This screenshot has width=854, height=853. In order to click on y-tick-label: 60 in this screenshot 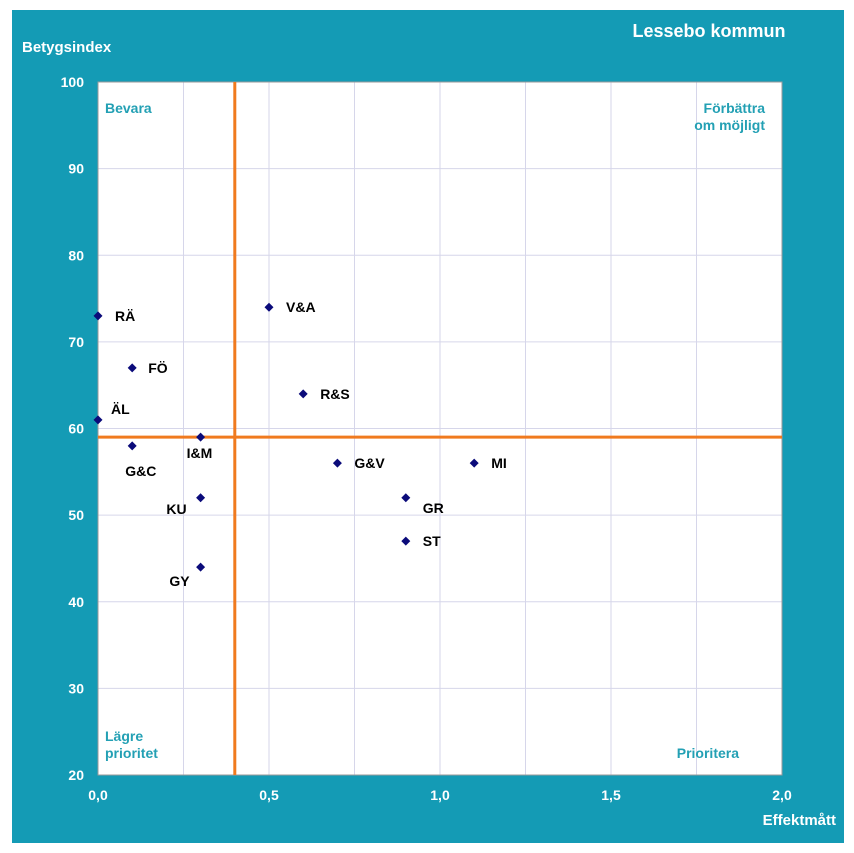, I will do `click(76, 429)`.